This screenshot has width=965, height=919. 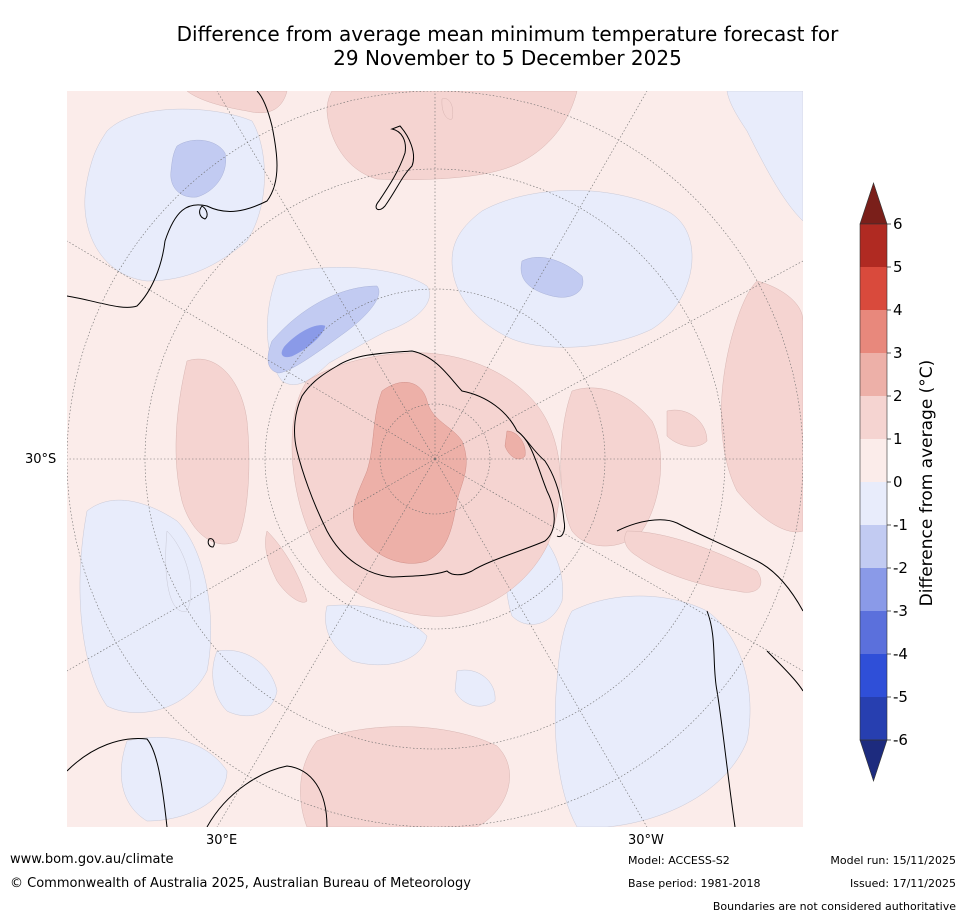 What do you see at coordinates (873, 546) in the screenshot?
I see `colorbar-bin-m2-to-m1` at bounding box center [873, 546].